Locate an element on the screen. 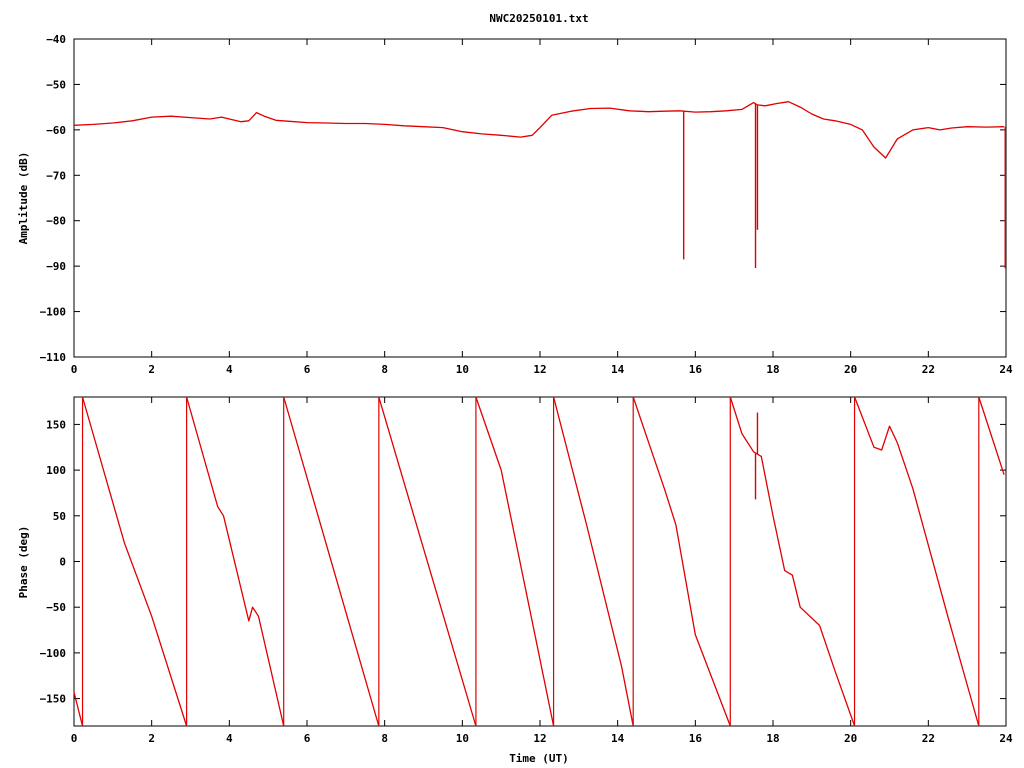 The image size is (1024, 768). phase-x-tick-label: 4 is located at coordinates (229, 738).